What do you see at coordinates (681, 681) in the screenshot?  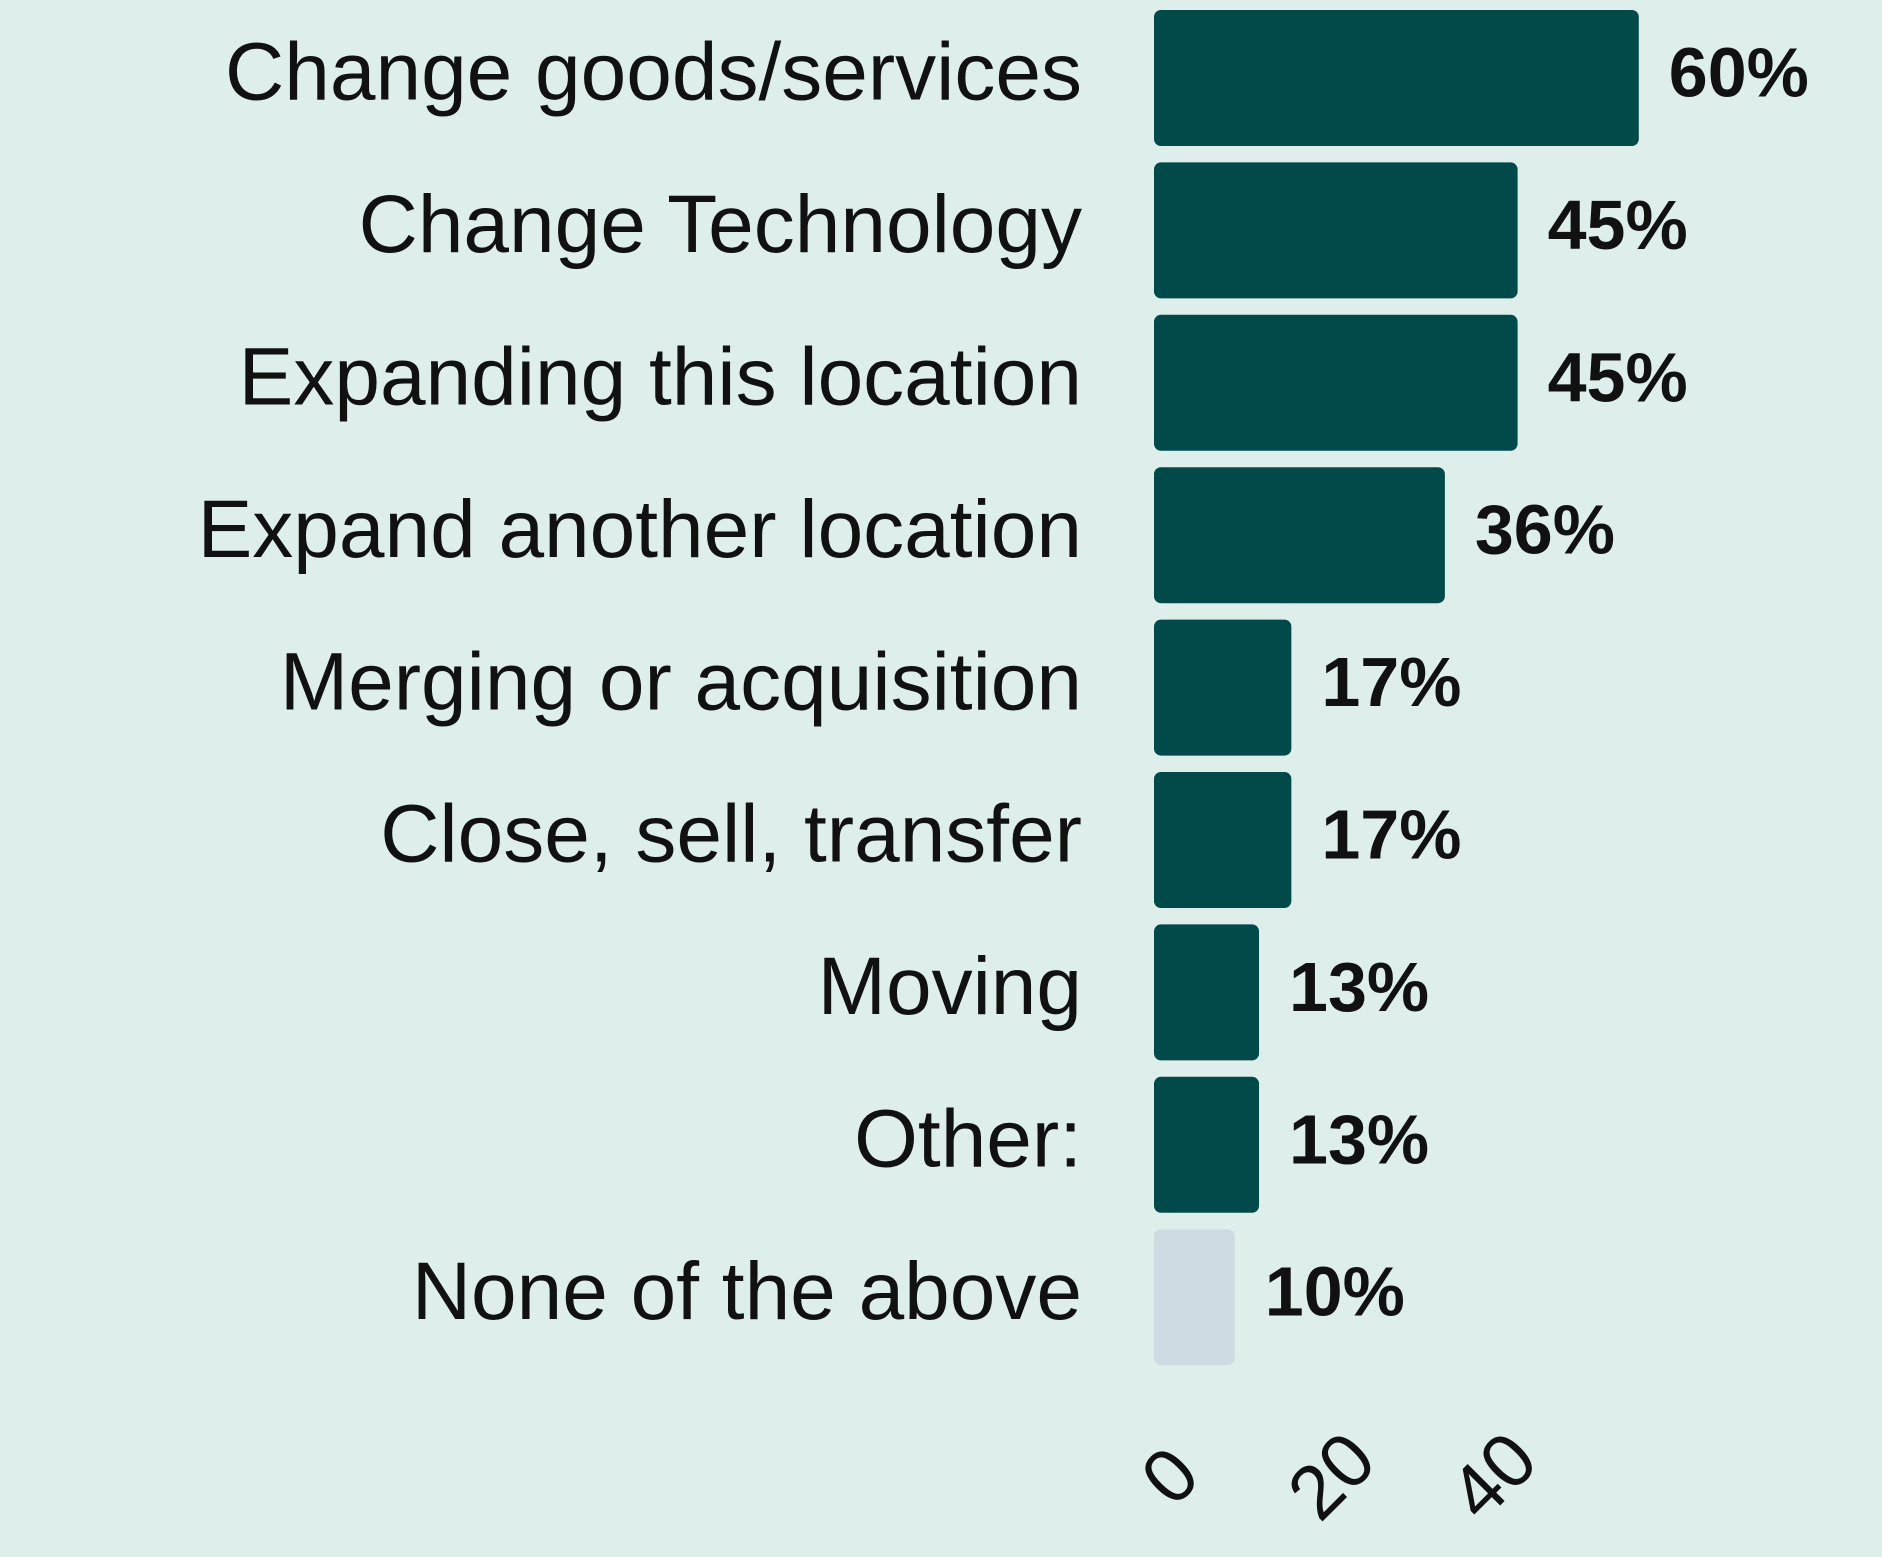 I see `y-tick-label: Merging or acquisition` at bounding box center [681, 681].